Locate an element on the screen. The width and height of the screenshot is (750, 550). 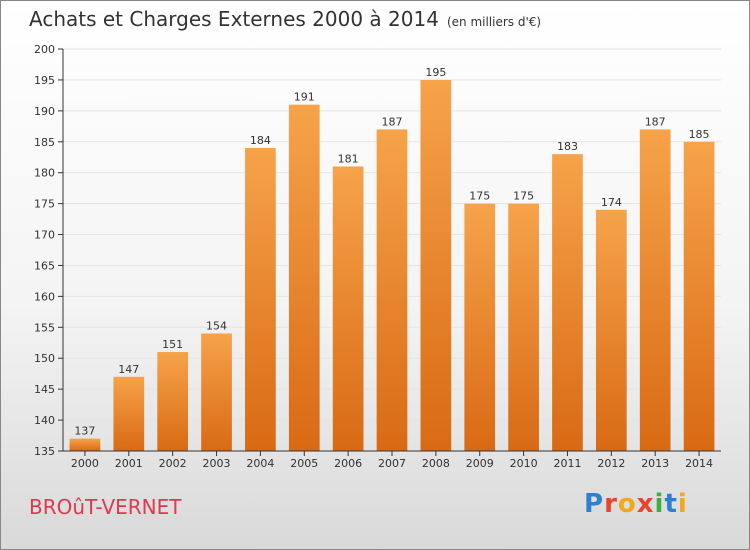
x-tick-label-2010: 2010 is located at coordinates (524, 463).